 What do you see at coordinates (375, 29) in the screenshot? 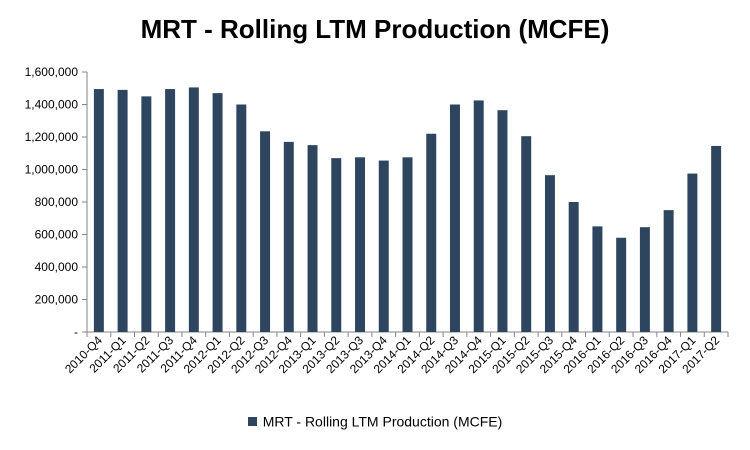
I see `chart-title: MRT - Rolling LTM Production (MCFE)` at bounding box center [375, 29].